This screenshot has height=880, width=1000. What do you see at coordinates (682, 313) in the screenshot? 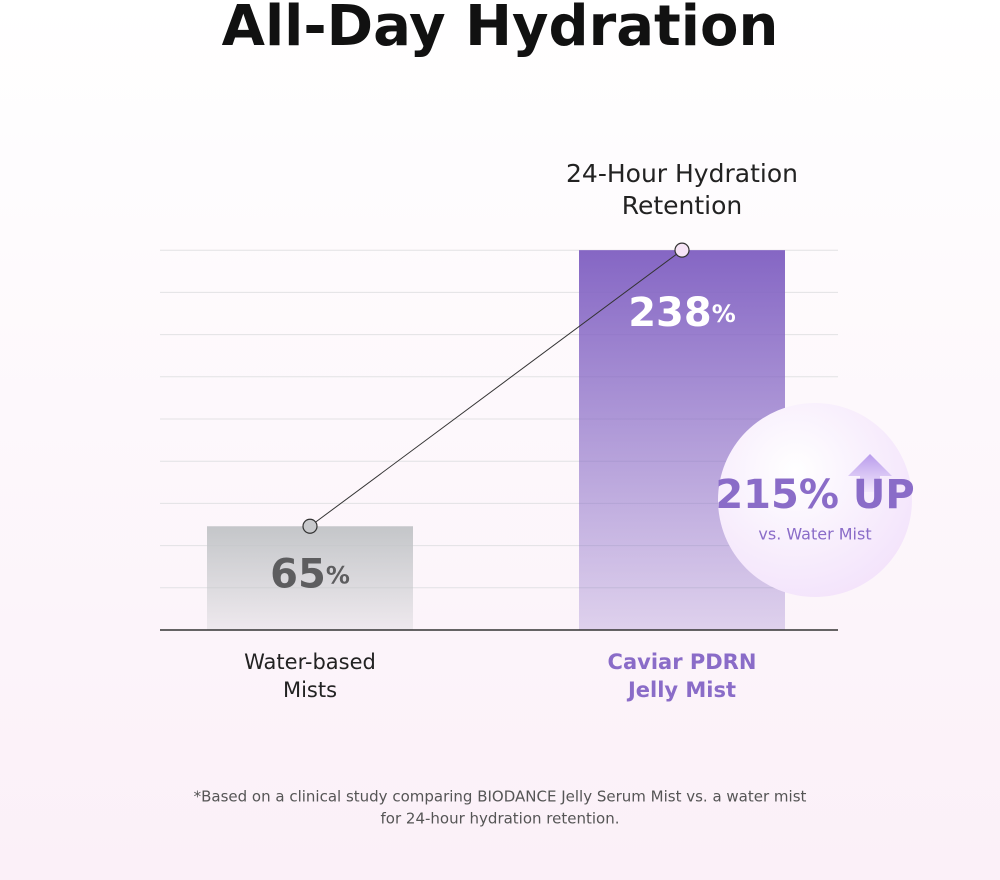
I see `value-label: 238%` at bounding box center [682, 313].